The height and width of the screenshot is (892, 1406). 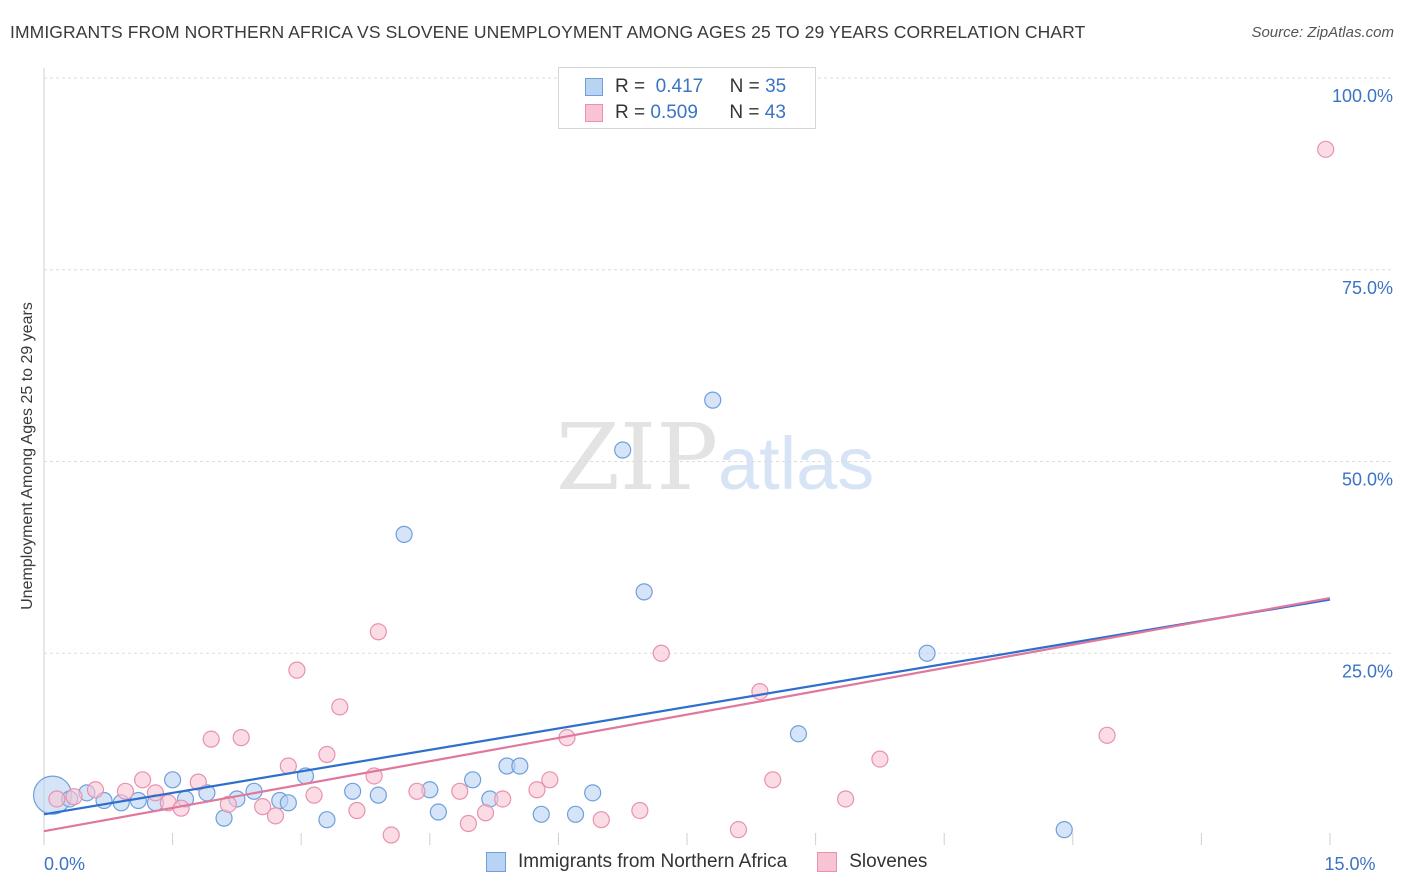 I want to click on bottom-legend-item-slovenes: Slovenes, so click(x=872, y=862).